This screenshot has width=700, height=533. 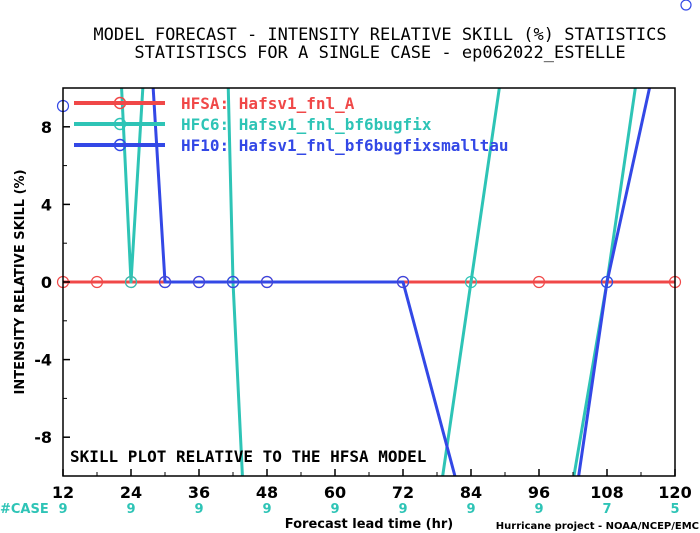 What do you see at coordinates (674, 509) in the screenshot?
I see `case-count-120: 5` at bounding box center [674, 509].